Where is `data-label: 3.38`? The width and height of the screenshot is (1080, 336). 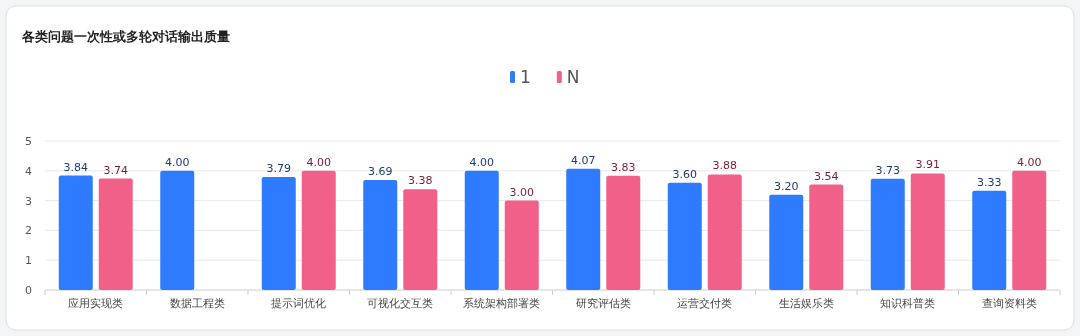
data-label: 3.38 is located at coordinates (420, 181).